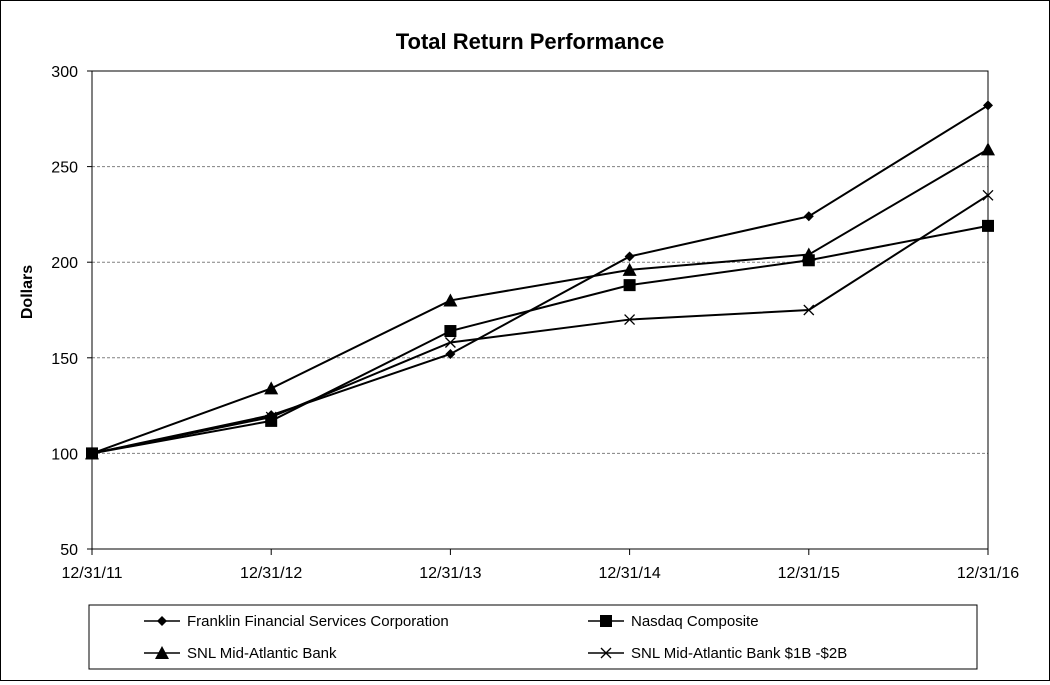  Describe the element at coordinates (64, 359) in the screenshot. I see `y-tick-label: 150` at that location.